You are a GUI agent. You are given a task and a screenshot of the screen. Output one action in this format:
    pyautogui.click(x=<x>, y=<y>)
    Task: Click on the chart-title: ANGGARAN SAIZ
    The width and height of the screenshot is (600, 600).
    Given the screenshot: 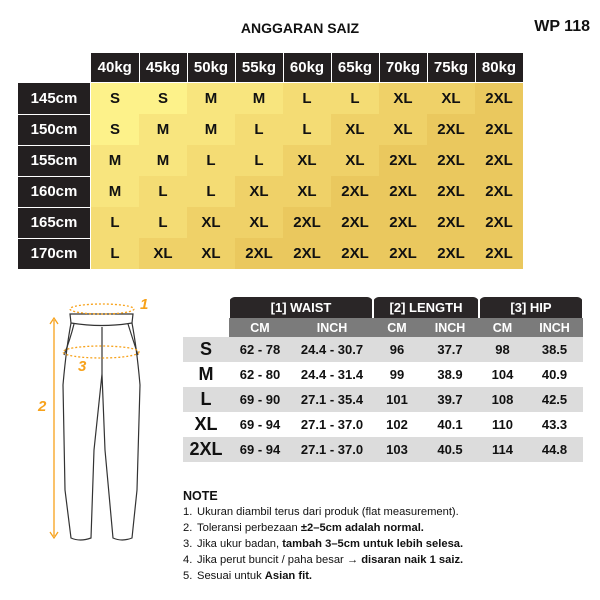 What is the action you would take?
    pyautogui.click(x=300, y=28)
    